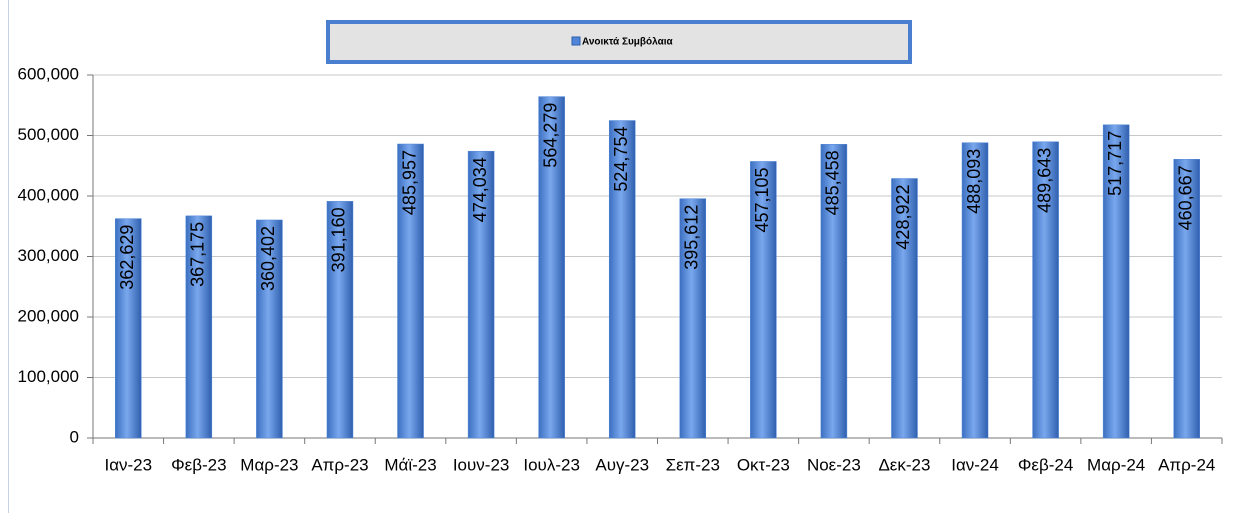 The height and width of the screenshot is (513, 1242). Describe the element at coordinates (48, 255) in the screenshot. I see `y-tick-label: 300,000` at that location.